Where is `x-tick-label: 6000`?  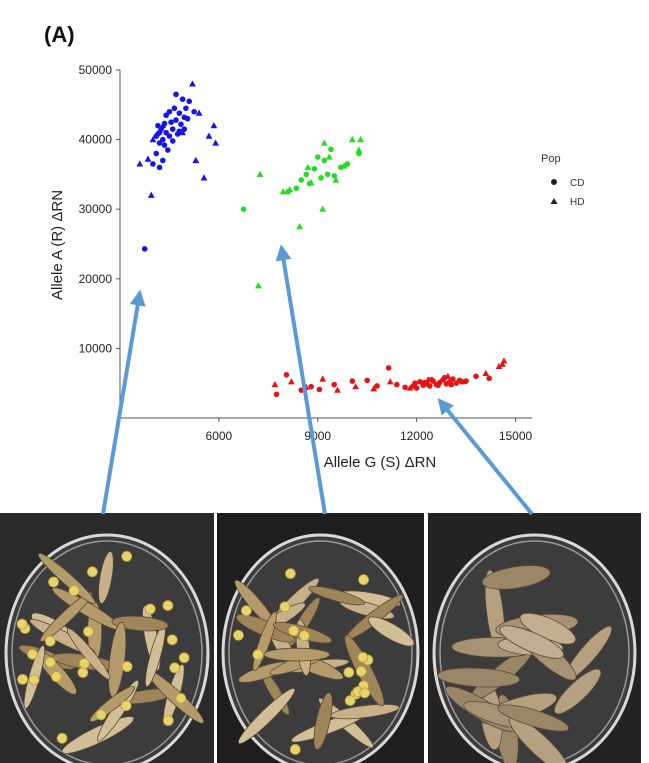 x-tick-label: 6000 is located at coordinates (219, 436).